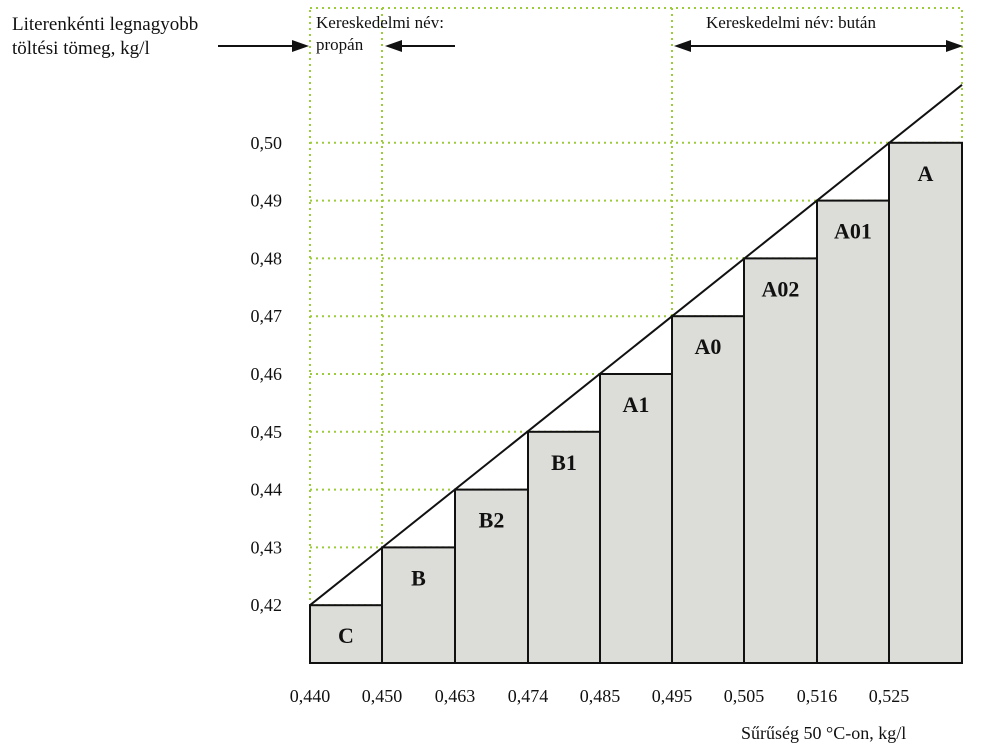 Image resolution: width=993 pixels, height=749 pixels. I want to click on y-tick-label: 0,46, so click(267, 374).